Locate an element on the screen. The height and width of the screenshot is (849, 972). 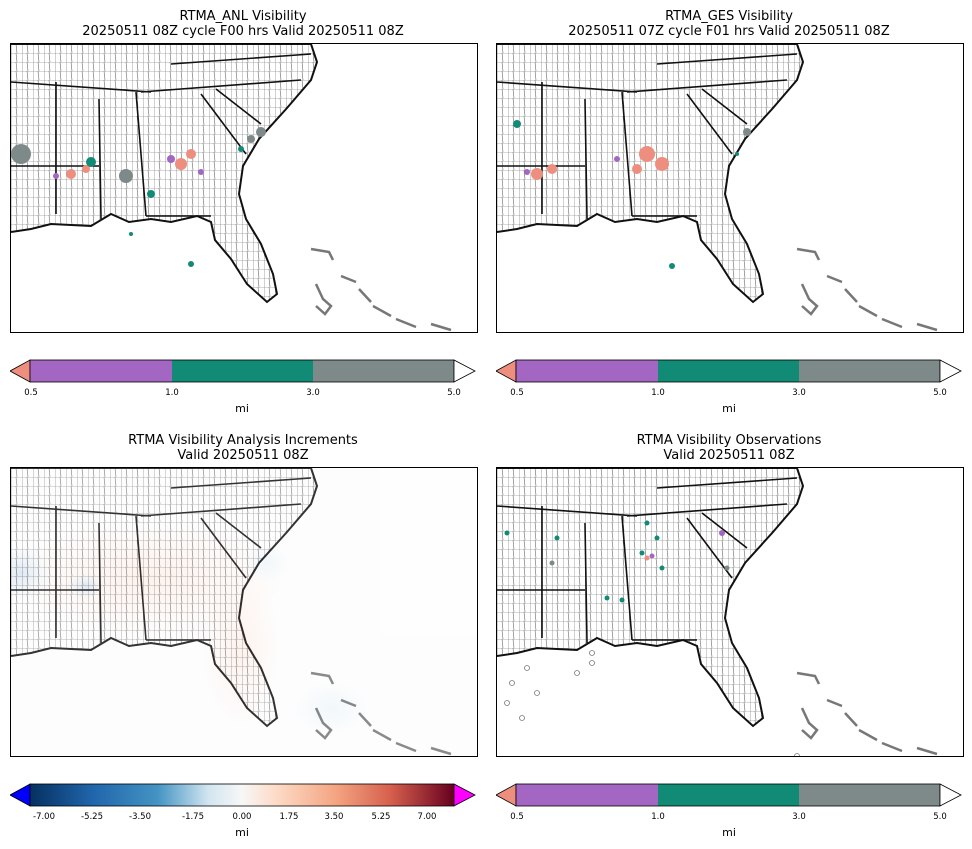
cbar-anl-tick-1: 1.0 is located at coordinates (172, 393).